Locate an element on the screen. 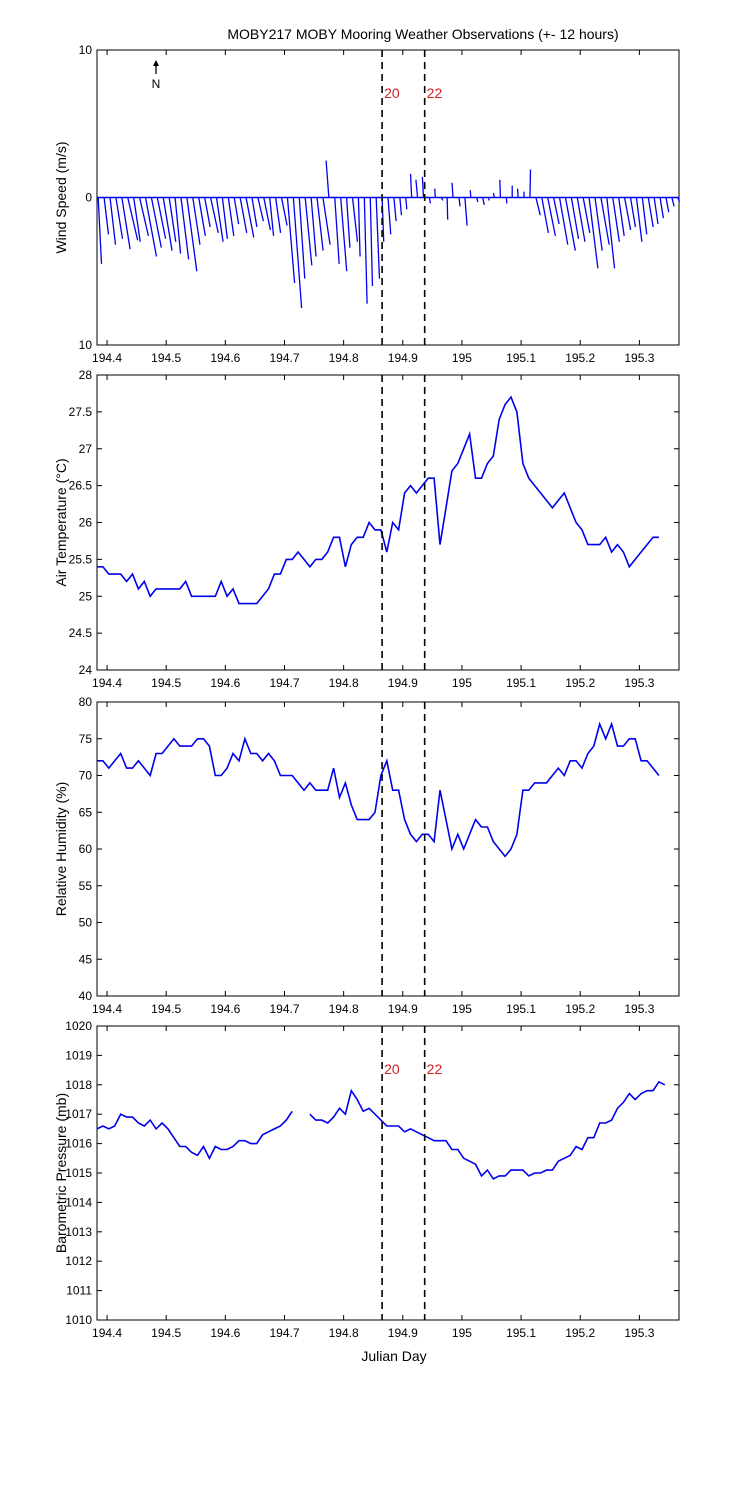 The image size is (750, 1500). y-tick-label: 27 is located at coordinates (86, 449).